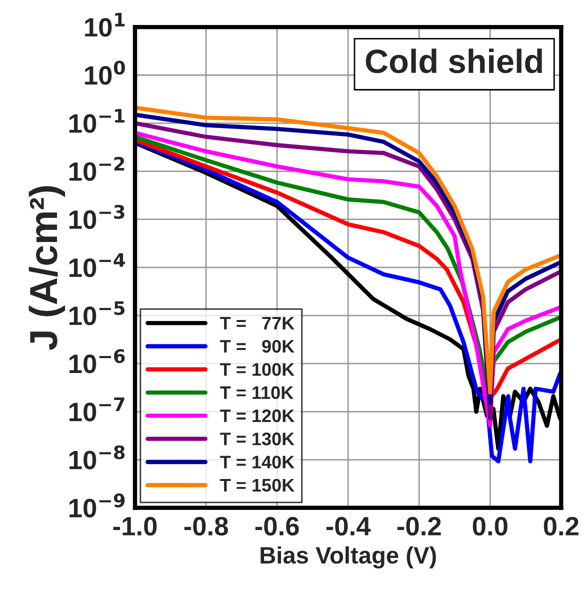  What do you see at coordinates (96, 313) in the screenshot?
I see `y-tick-label: 10$^{−5}$` at bounding box center [96, 313].